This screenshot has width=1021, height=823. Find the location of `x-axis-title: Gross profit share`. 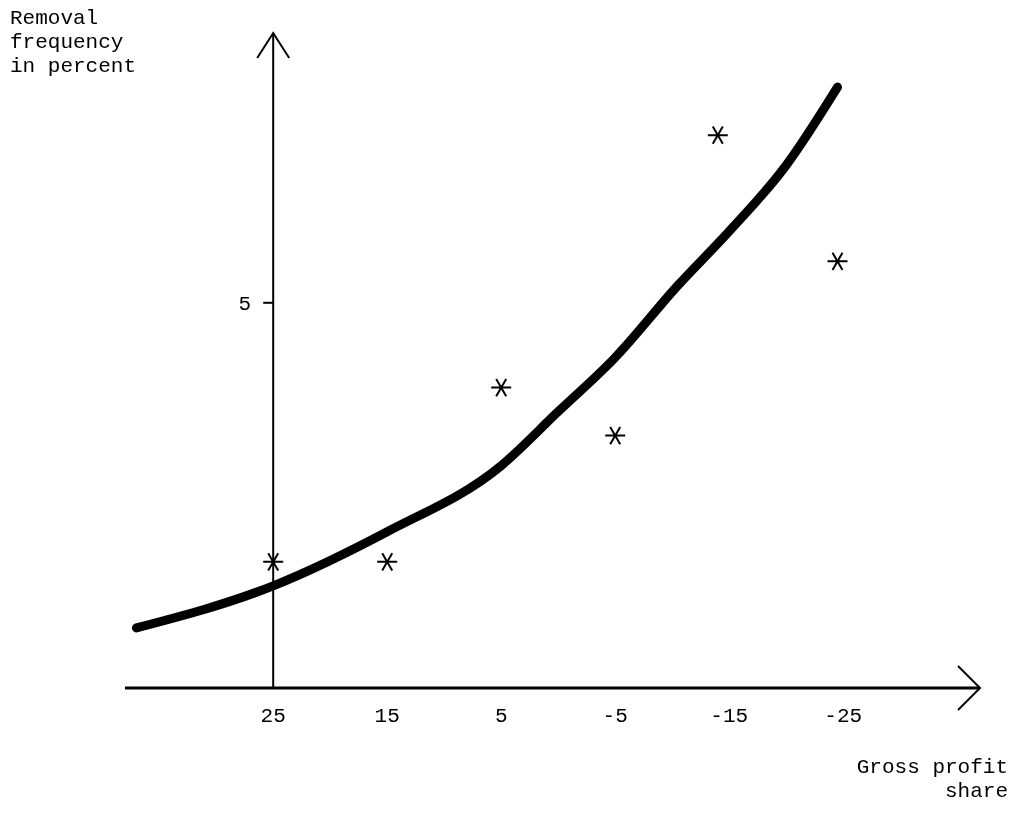

x-axis-title: Gross profit share is located at coordinates (932, 779).